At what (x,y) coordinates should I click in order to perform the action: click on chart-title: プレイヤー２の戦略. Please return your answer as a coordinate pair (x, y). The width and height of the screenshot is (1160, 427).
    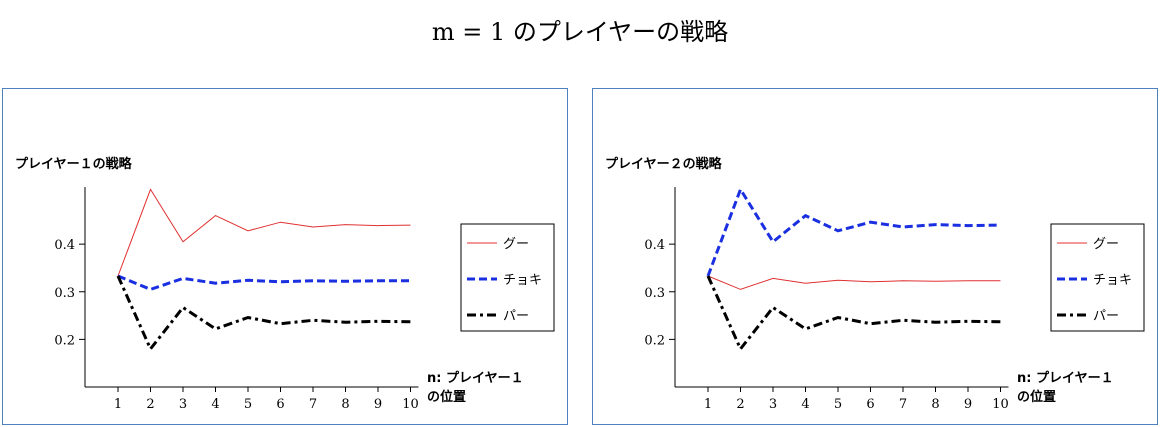
    Looking at the image, I should click on (664, 164).